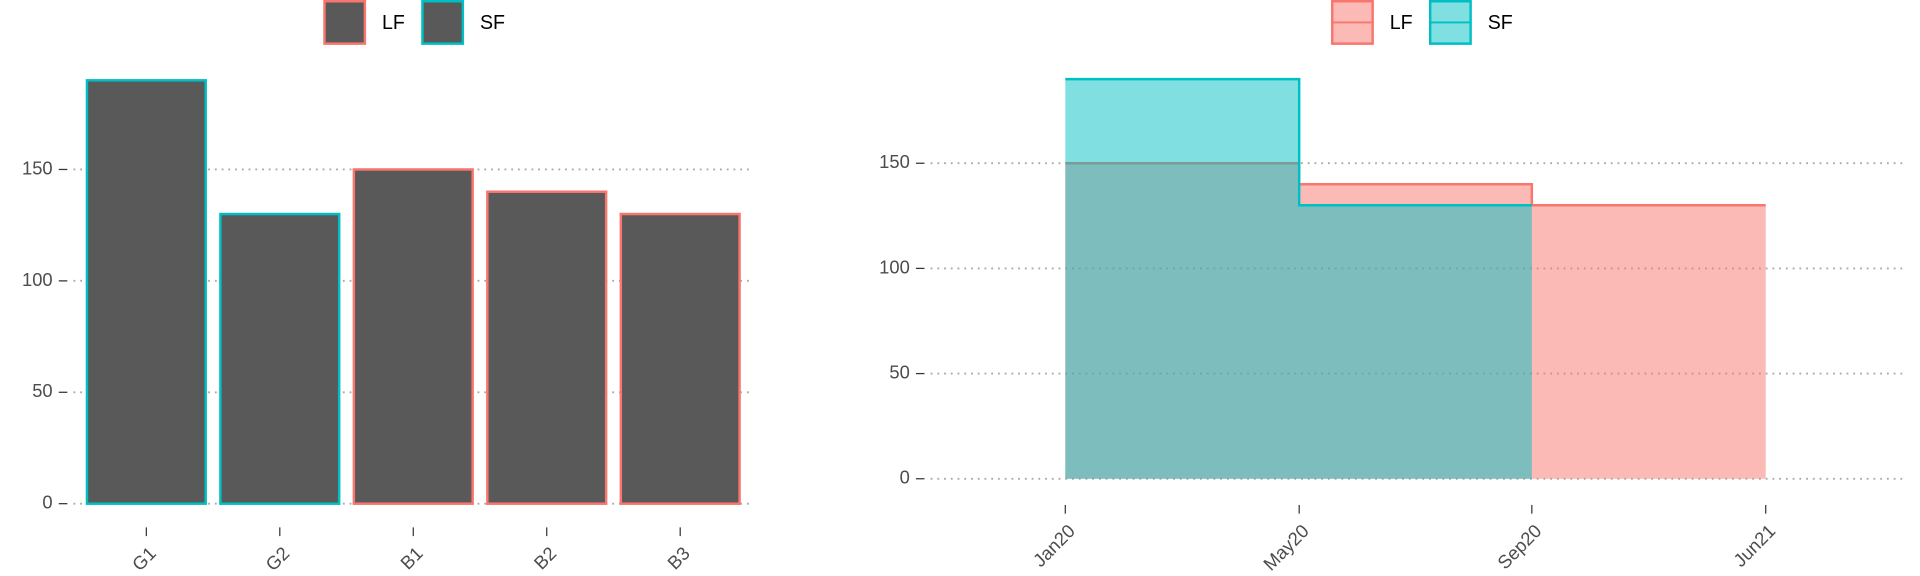  I want to click on x-tick-label: B1, so click(411, 557).